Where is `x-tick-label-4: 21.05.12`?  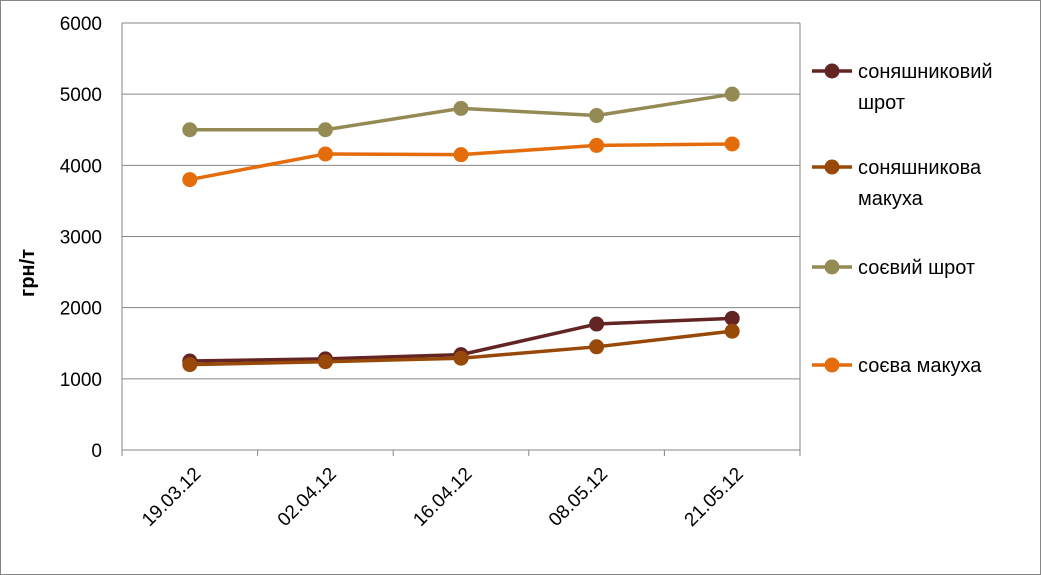 x-tick-label-4: 21.05.12 is located at coordinates (714, 497).